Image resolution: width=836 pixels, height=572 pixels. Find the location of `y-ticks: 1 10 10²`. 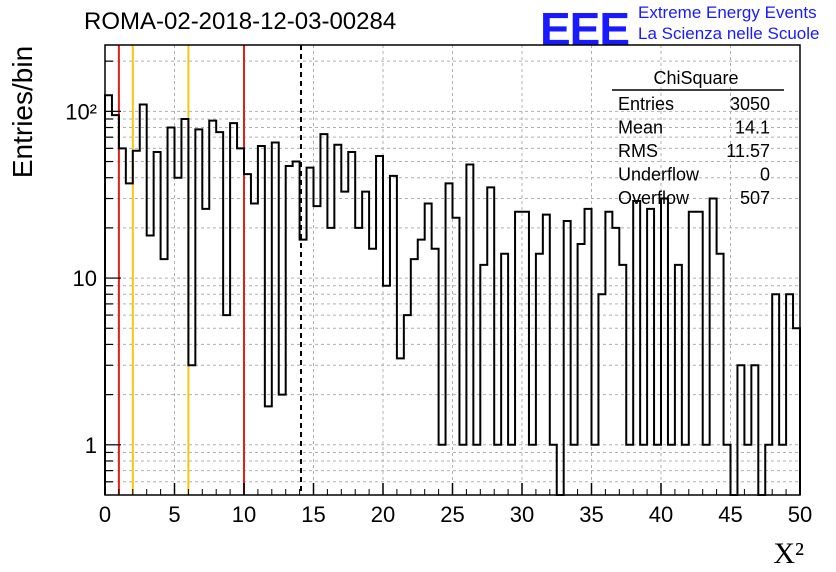

y-ticks: 1 10 10² is located at coordinates (93, 271).